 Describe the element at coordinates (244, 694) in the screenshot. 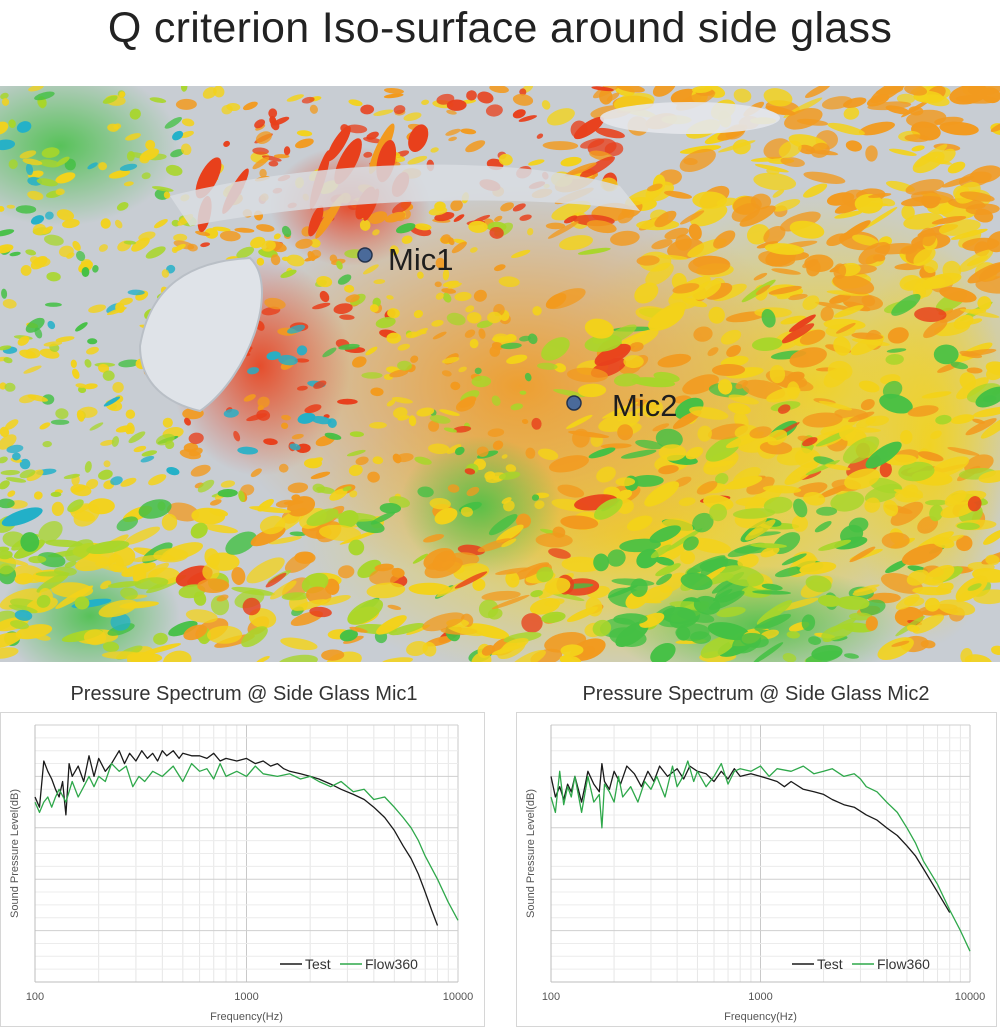

I see `chart-title-mic1: Pressure Spectrum @ Side Glass Mic1` at that location.